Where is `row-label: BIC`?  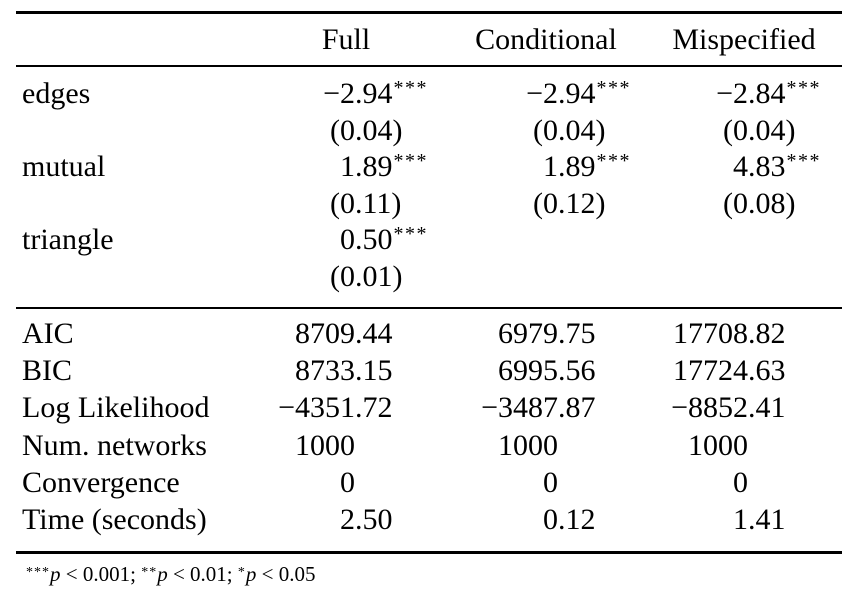
row-label: BIC is located at coordinates (47, 371).